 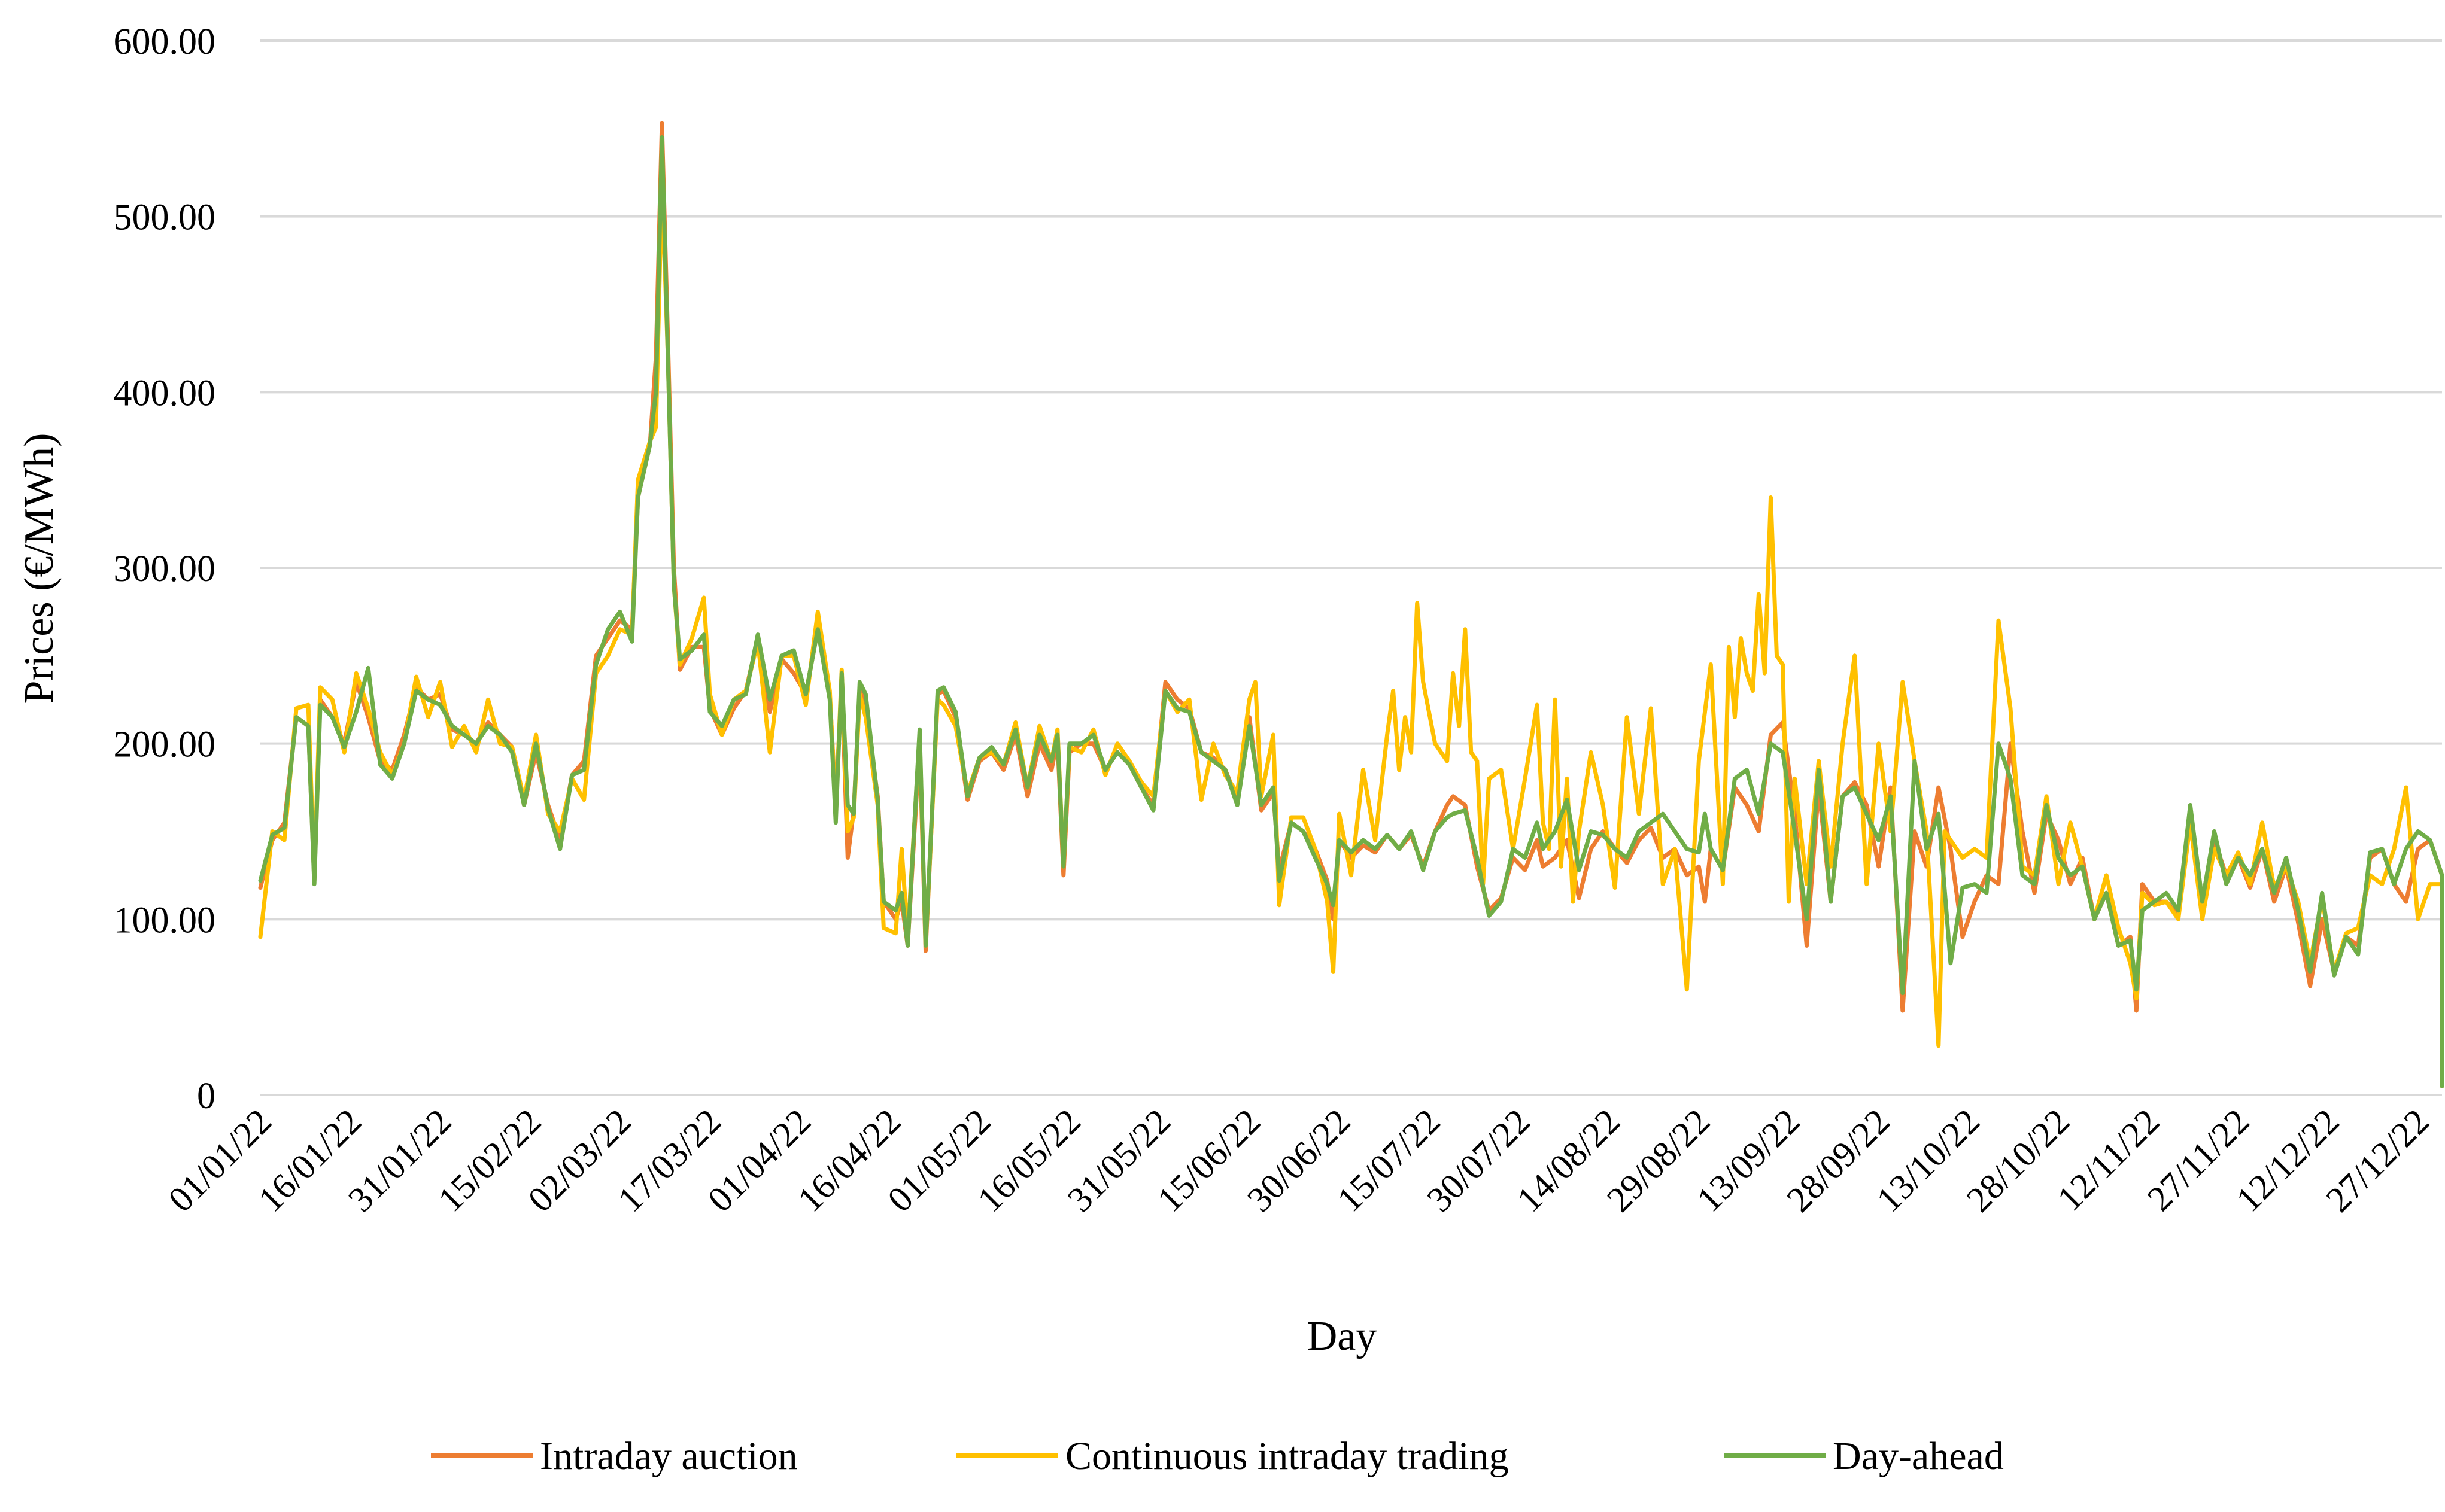 I want to click on y-axis-ticks: 0 100.00 200.00 300.00 400.00 500.00 600.00, so click(x=165, y=569).